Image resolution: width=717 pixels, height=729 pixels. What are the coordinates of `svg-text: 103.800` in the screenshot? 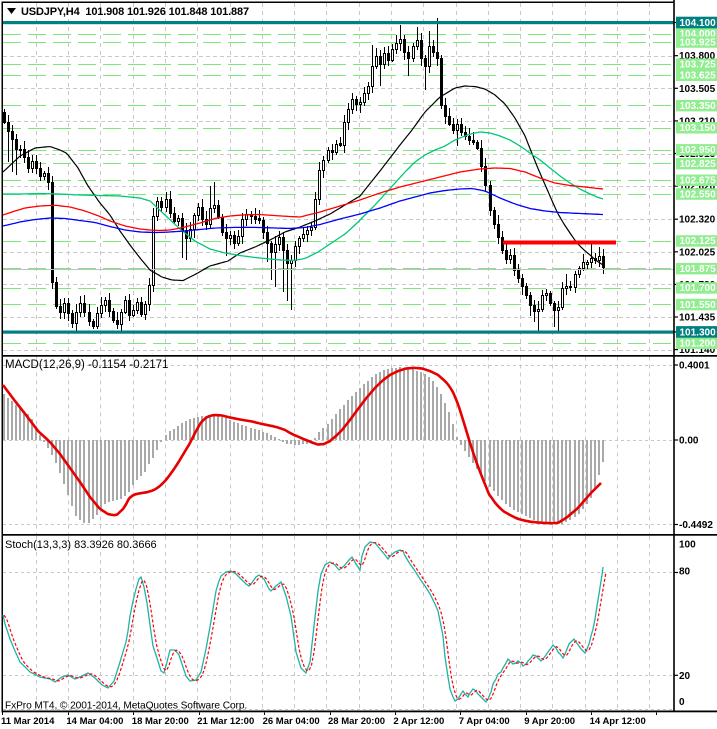 It's located at (697, 56).